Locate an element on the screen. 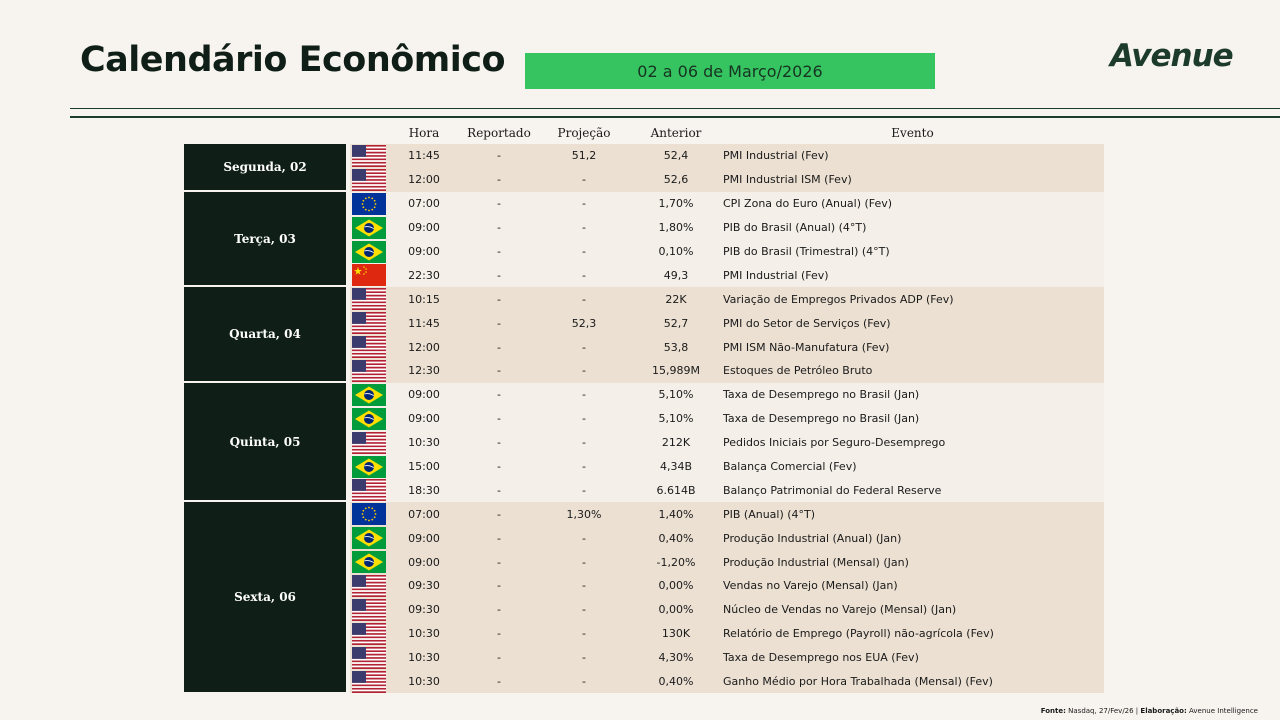 This screenshot has height=720, width=1280. cell-anterior: 53,8 is located at coordinates (676, 347).